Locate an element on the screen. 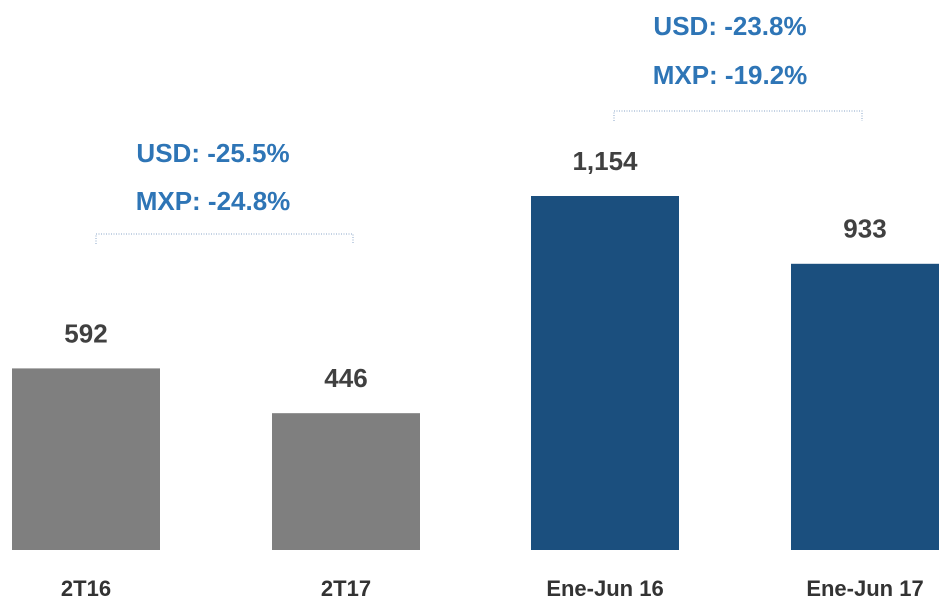 The width and height of the screenshot is (941, 606). x-tick-label: 2T16 is located at coordinates (86, 588).